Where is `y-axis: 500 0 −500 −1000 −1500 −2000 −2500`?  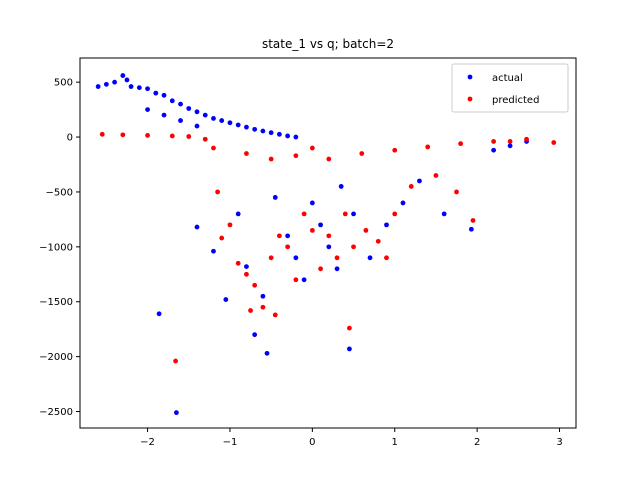 y-axis: 500 0 −500 −1000 −1500 −2000 −2500 is located at coordinates (59, 248).